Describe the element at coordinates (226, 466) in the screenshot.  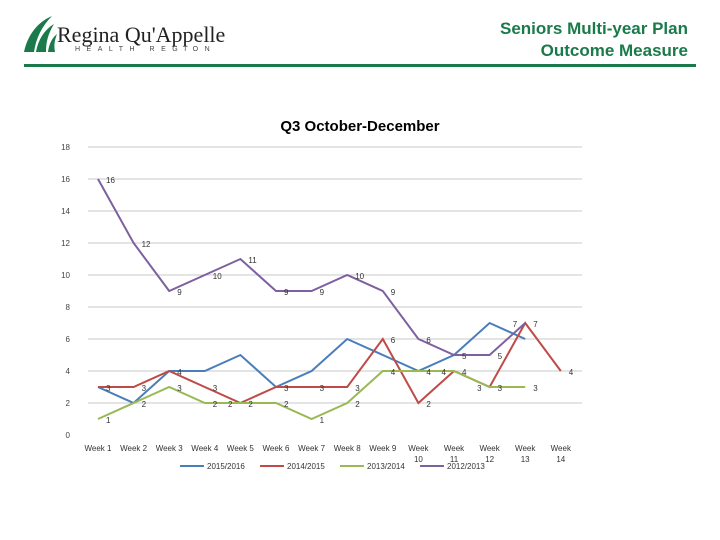
I see `legend-label: 2015/2016` at that location.